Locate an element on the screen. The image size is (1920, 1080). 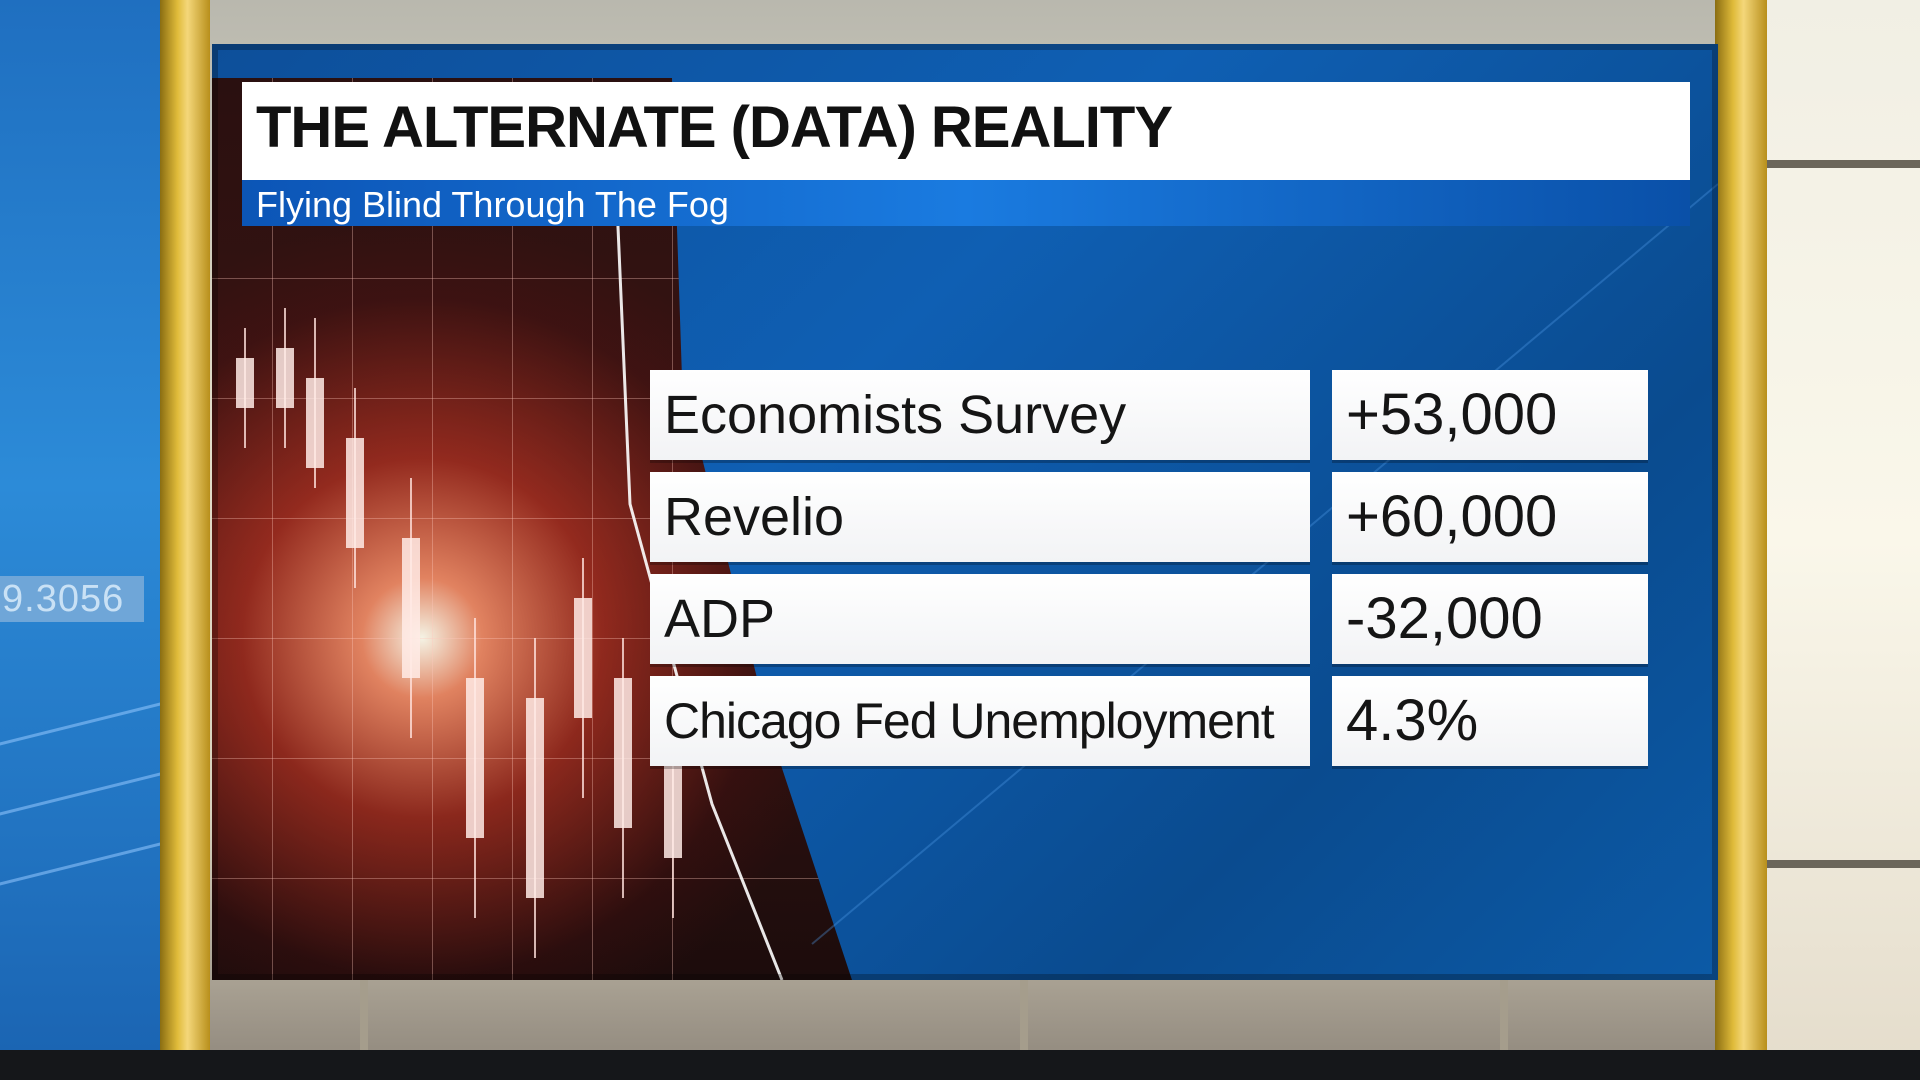
row-value: 4.3% is located at coordinates (1412, 720).